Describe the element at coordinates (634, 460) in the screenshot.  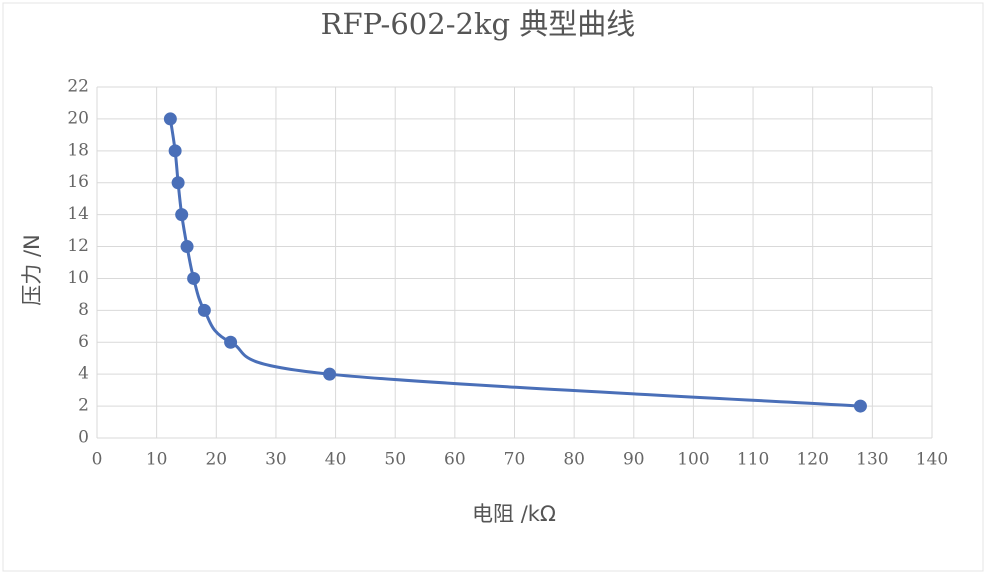
I see `x-tick-label: 90` at that location.